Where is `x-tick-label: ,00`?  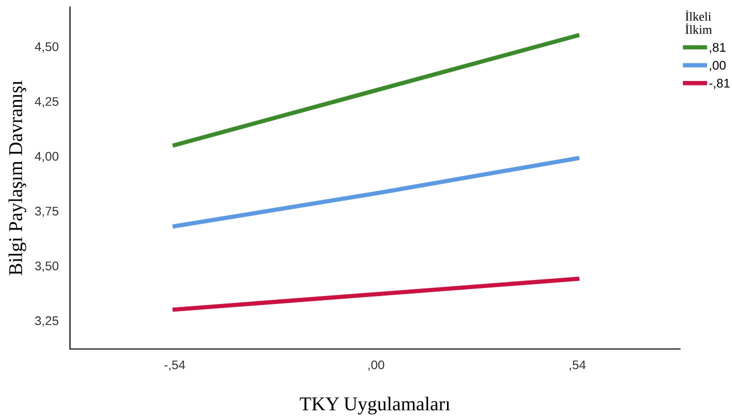
x-tick-label: ,00 is located at coordinates (376, 365).